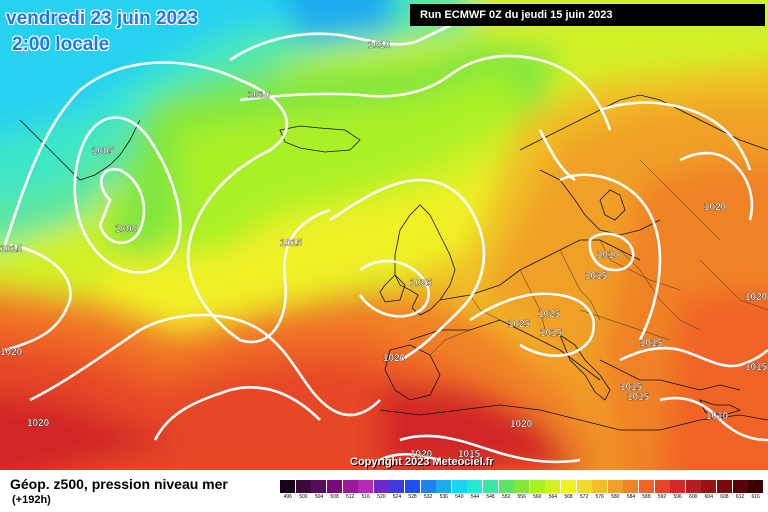 The width and height of the screenshot is (768, 512). I want to click on pressure-label: 1025, so click(549, 314).